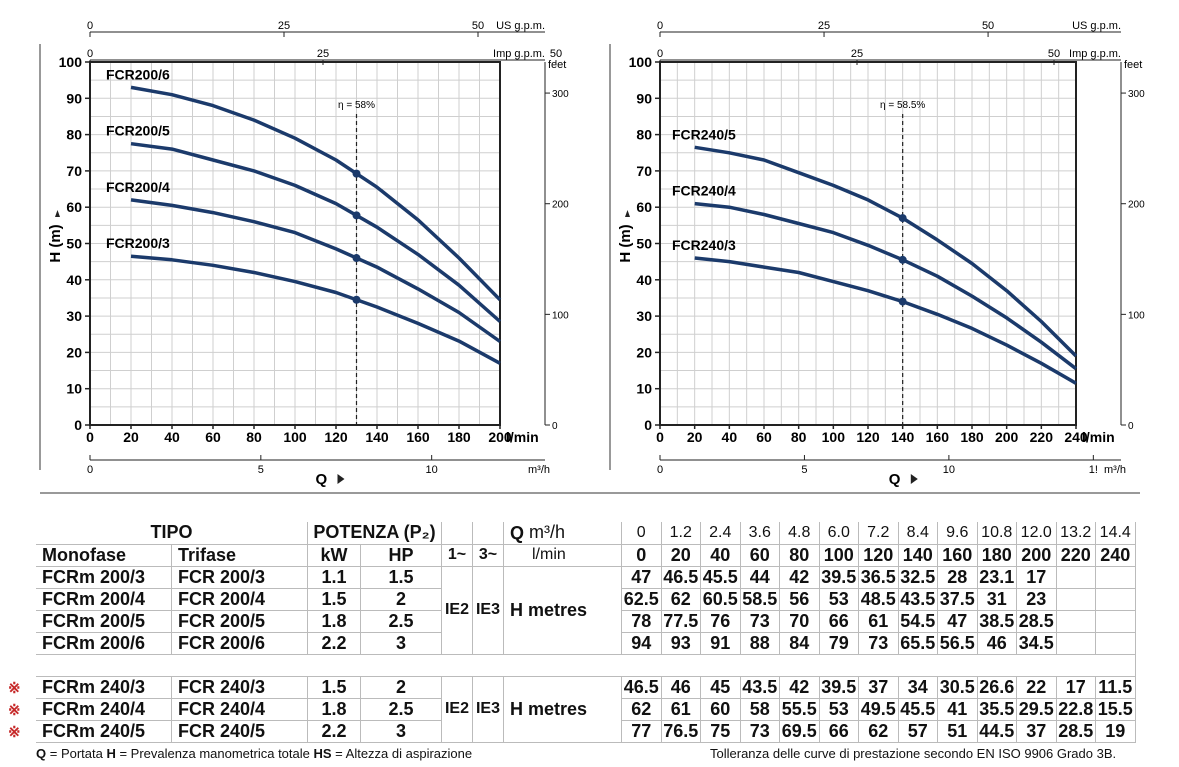  I want to click on q-m3h-value: 4.8, so click(799, 533).